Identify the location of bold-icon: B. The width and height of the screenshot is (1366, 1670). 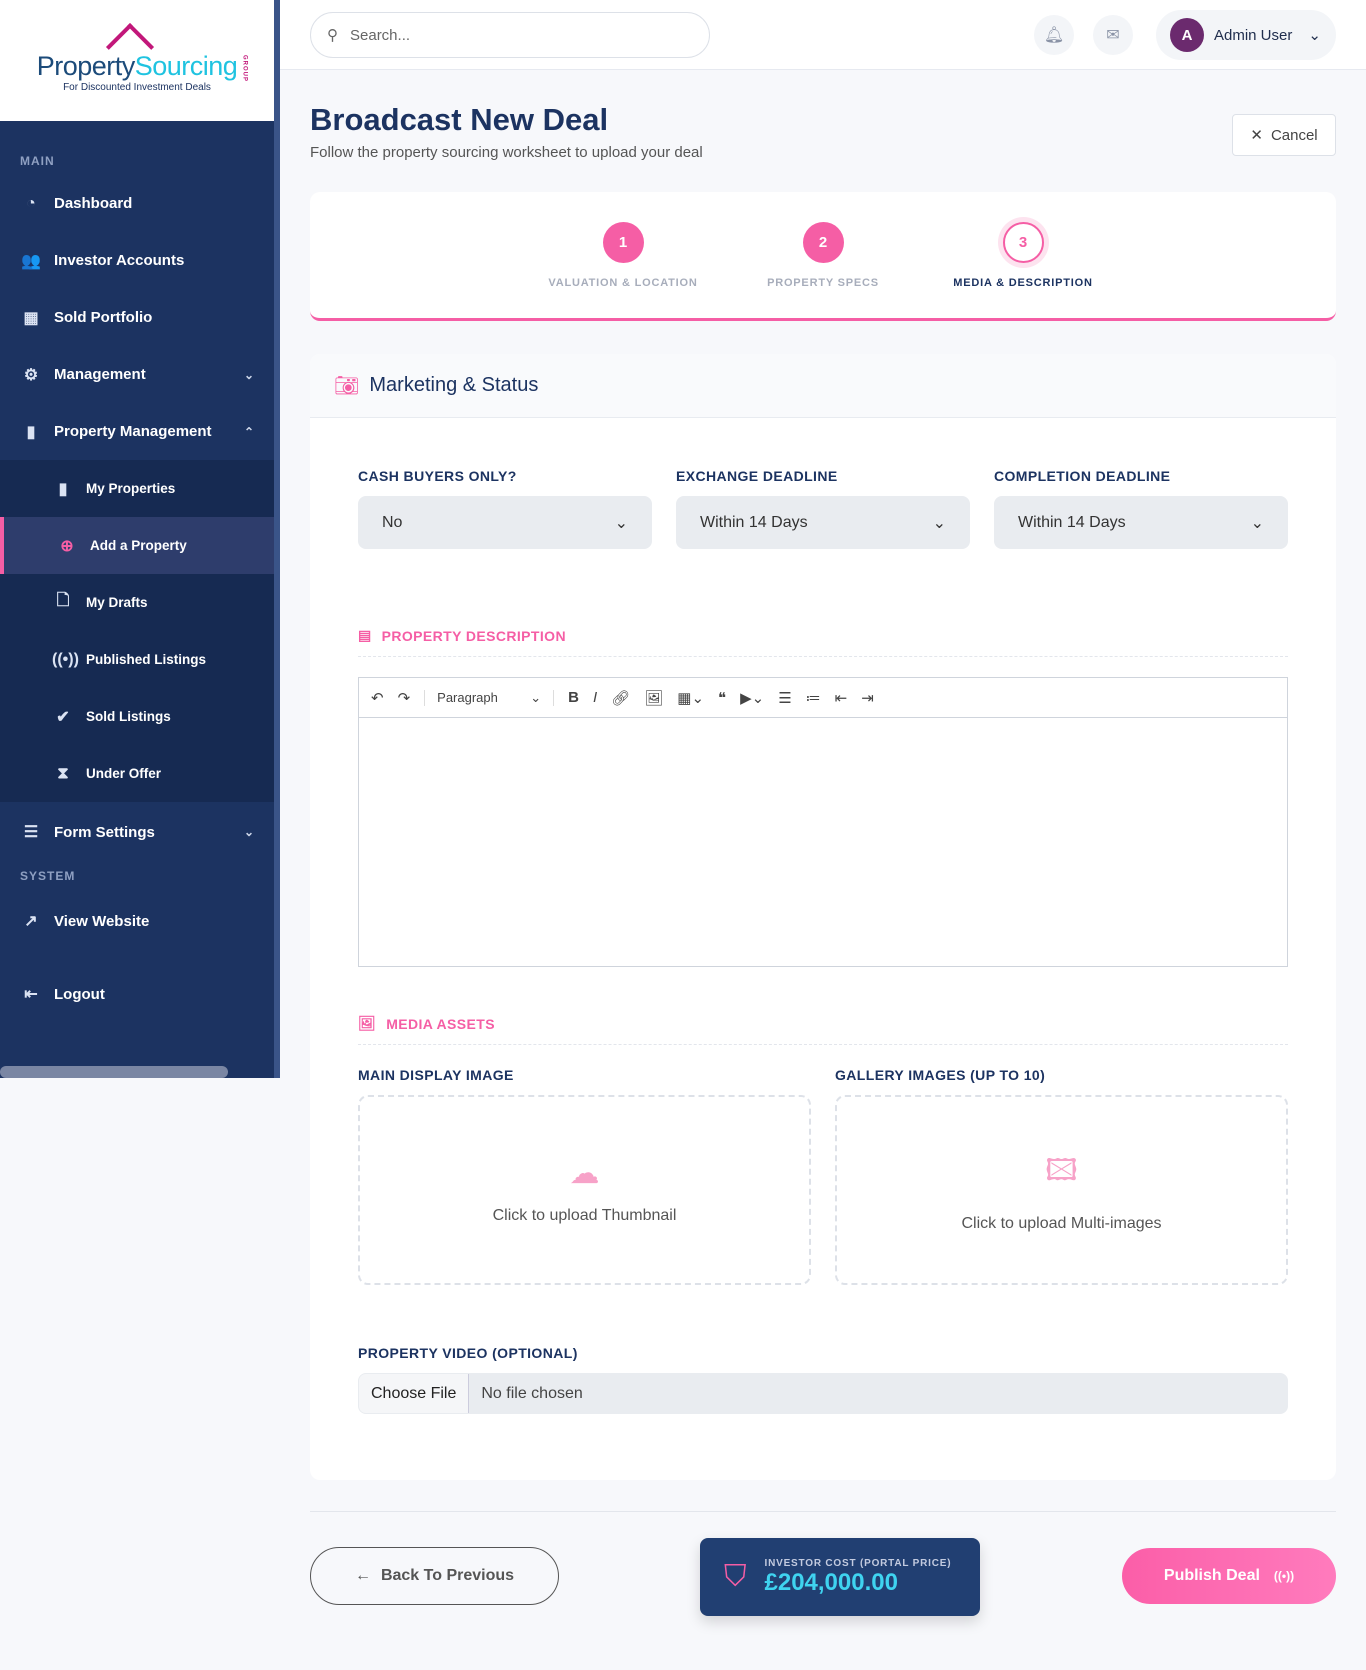
(573, 697).